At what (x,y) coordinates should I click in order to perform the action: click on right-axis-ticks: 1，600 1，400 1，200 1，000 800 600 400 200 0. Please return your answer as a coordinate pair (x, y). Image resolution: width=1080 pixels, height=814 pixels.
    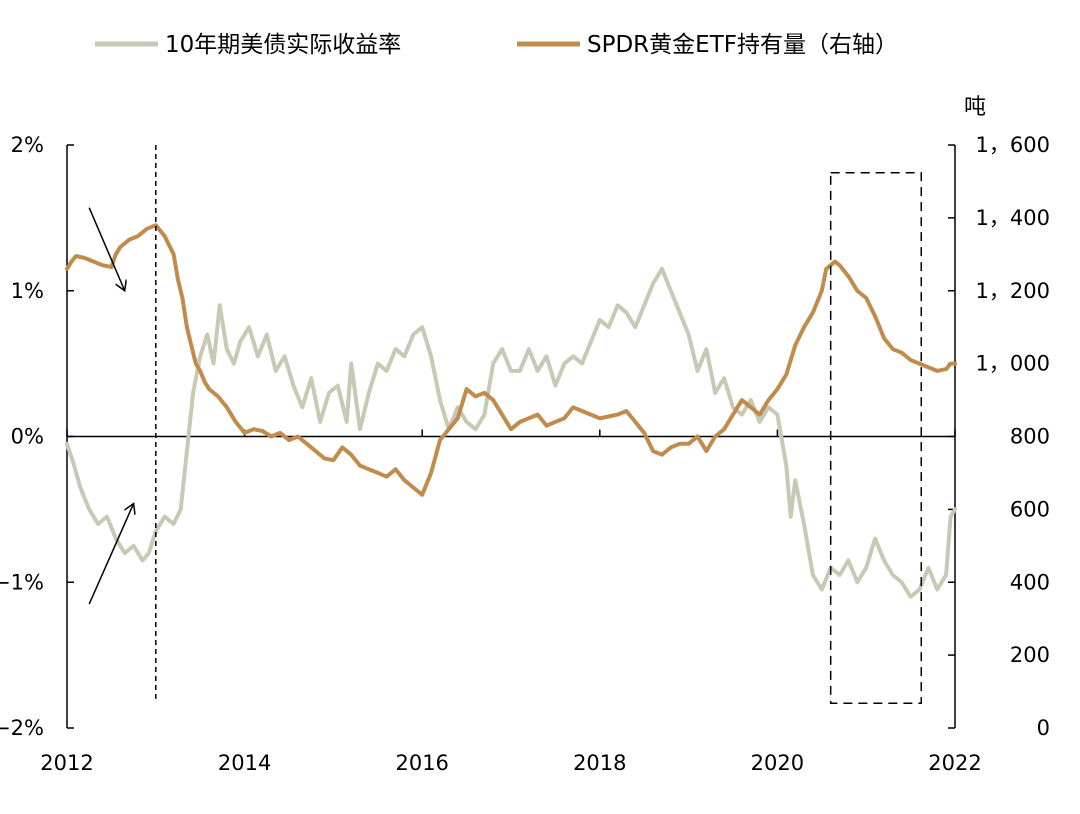
    Looking at the image, I should click on (999, 436).